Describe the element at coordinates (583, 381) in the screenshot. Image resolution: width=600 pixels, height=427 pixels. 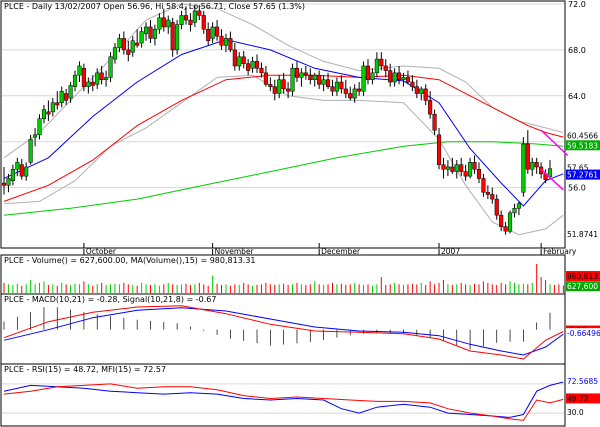
I see `rsi-value-label-0-bg` at that location.